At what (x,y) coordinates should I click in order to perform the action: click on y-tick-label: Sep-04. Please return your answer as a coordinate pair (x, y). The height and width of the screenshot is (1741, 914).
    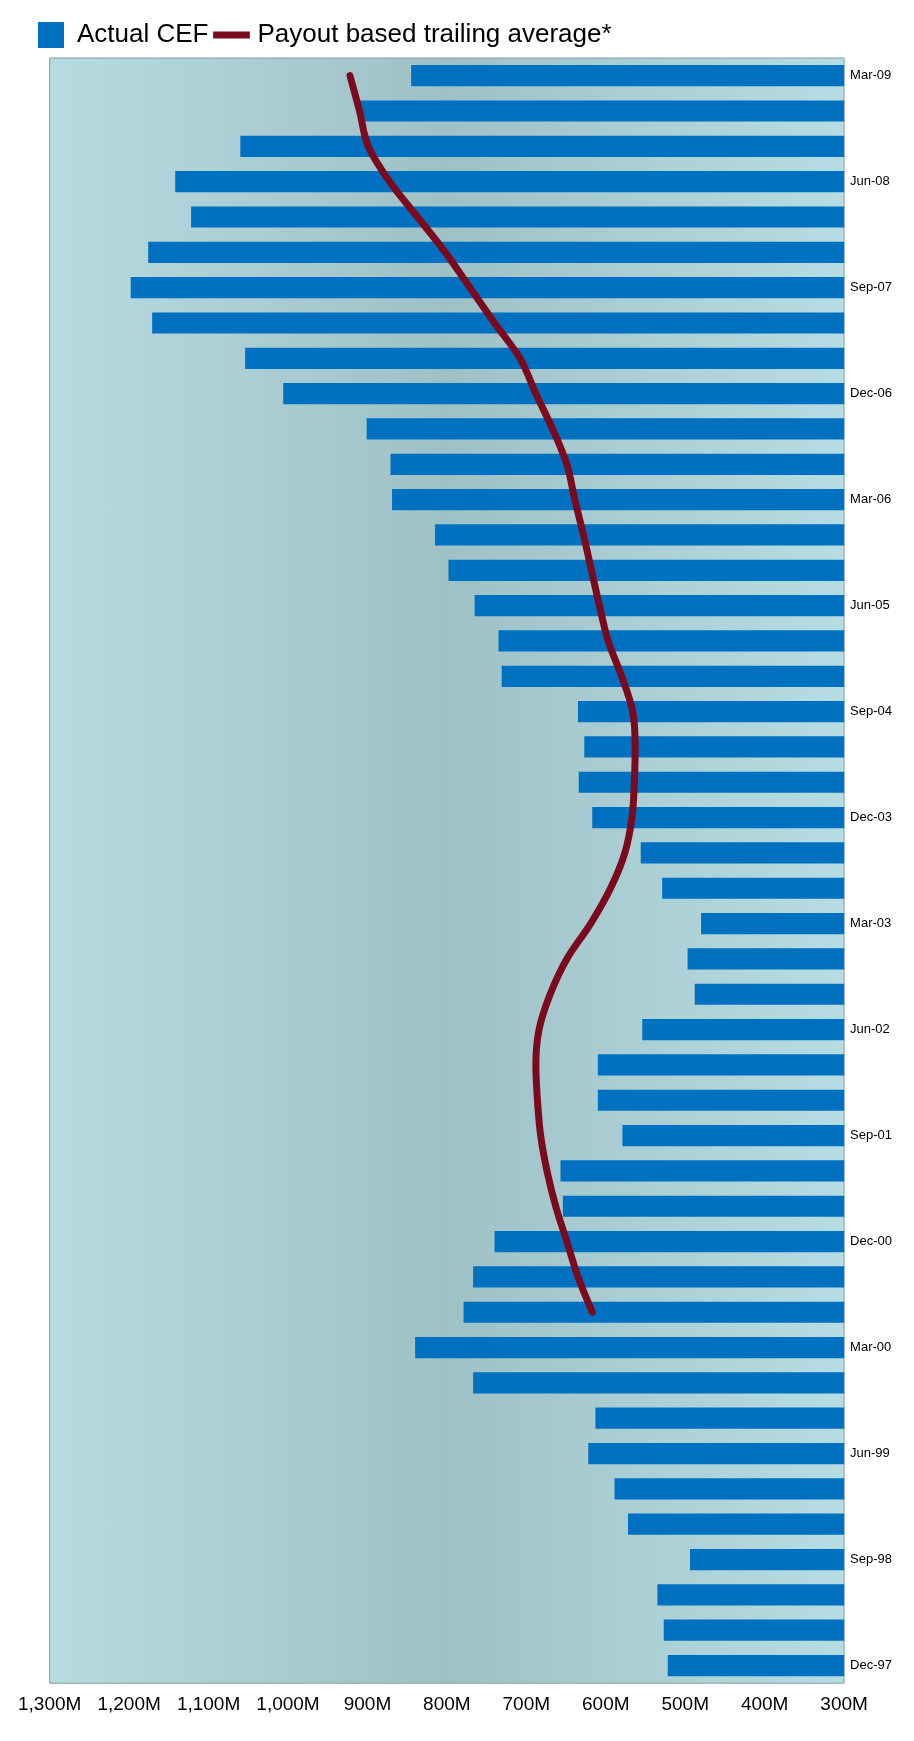
    Looking at the image, I should click on (871, 711).